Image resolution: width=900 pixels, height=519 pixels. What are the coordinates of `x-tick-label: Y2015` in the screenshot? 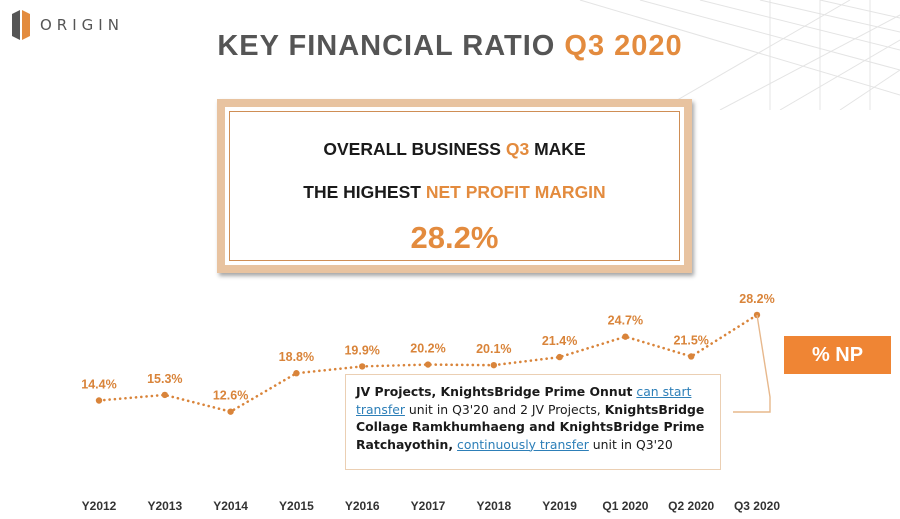 It's located at (296, 506).